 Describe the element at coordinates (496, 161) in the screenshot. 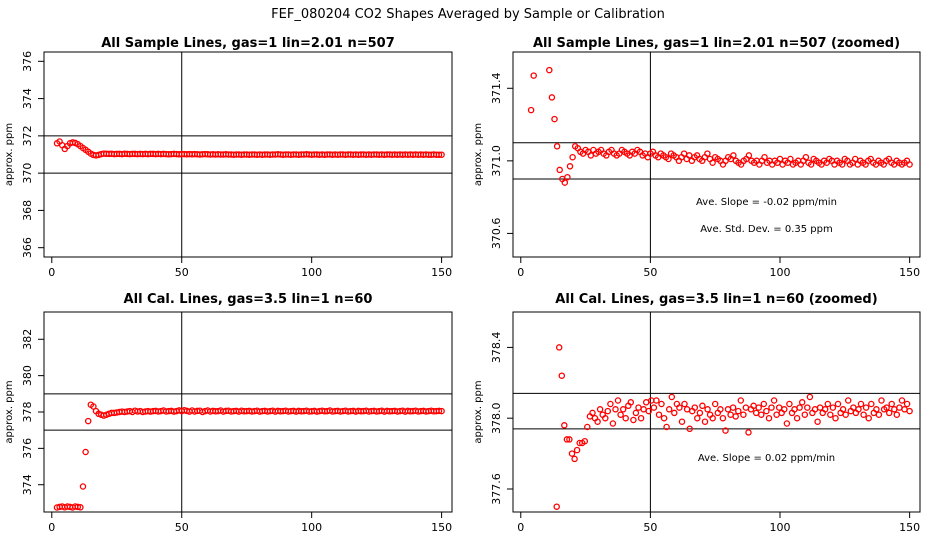

I see `y-tick-label: 371.0` at that location.